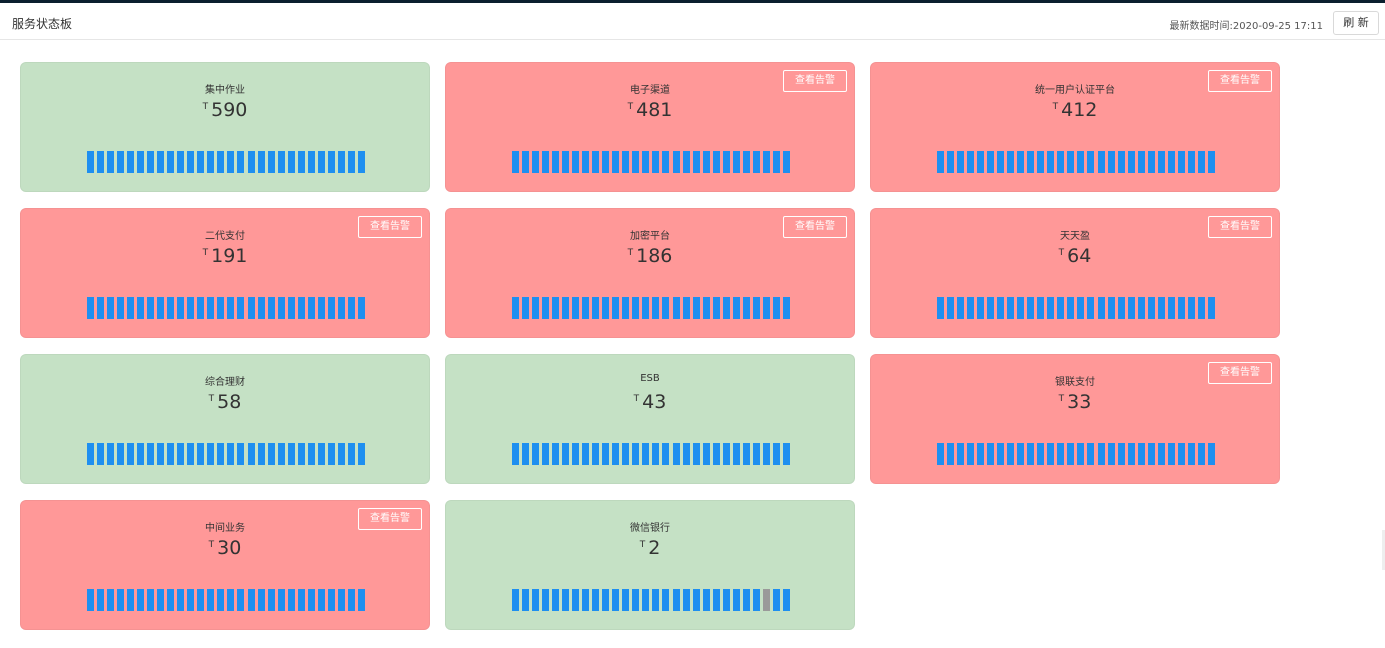 The height and width of the screenshot is (648, 1385). Describe the element at coordinates (1246, 26) in the screenshot. I see `last-update-timestamp: 最新数据时间:2020-09-25 17:11` at that location.